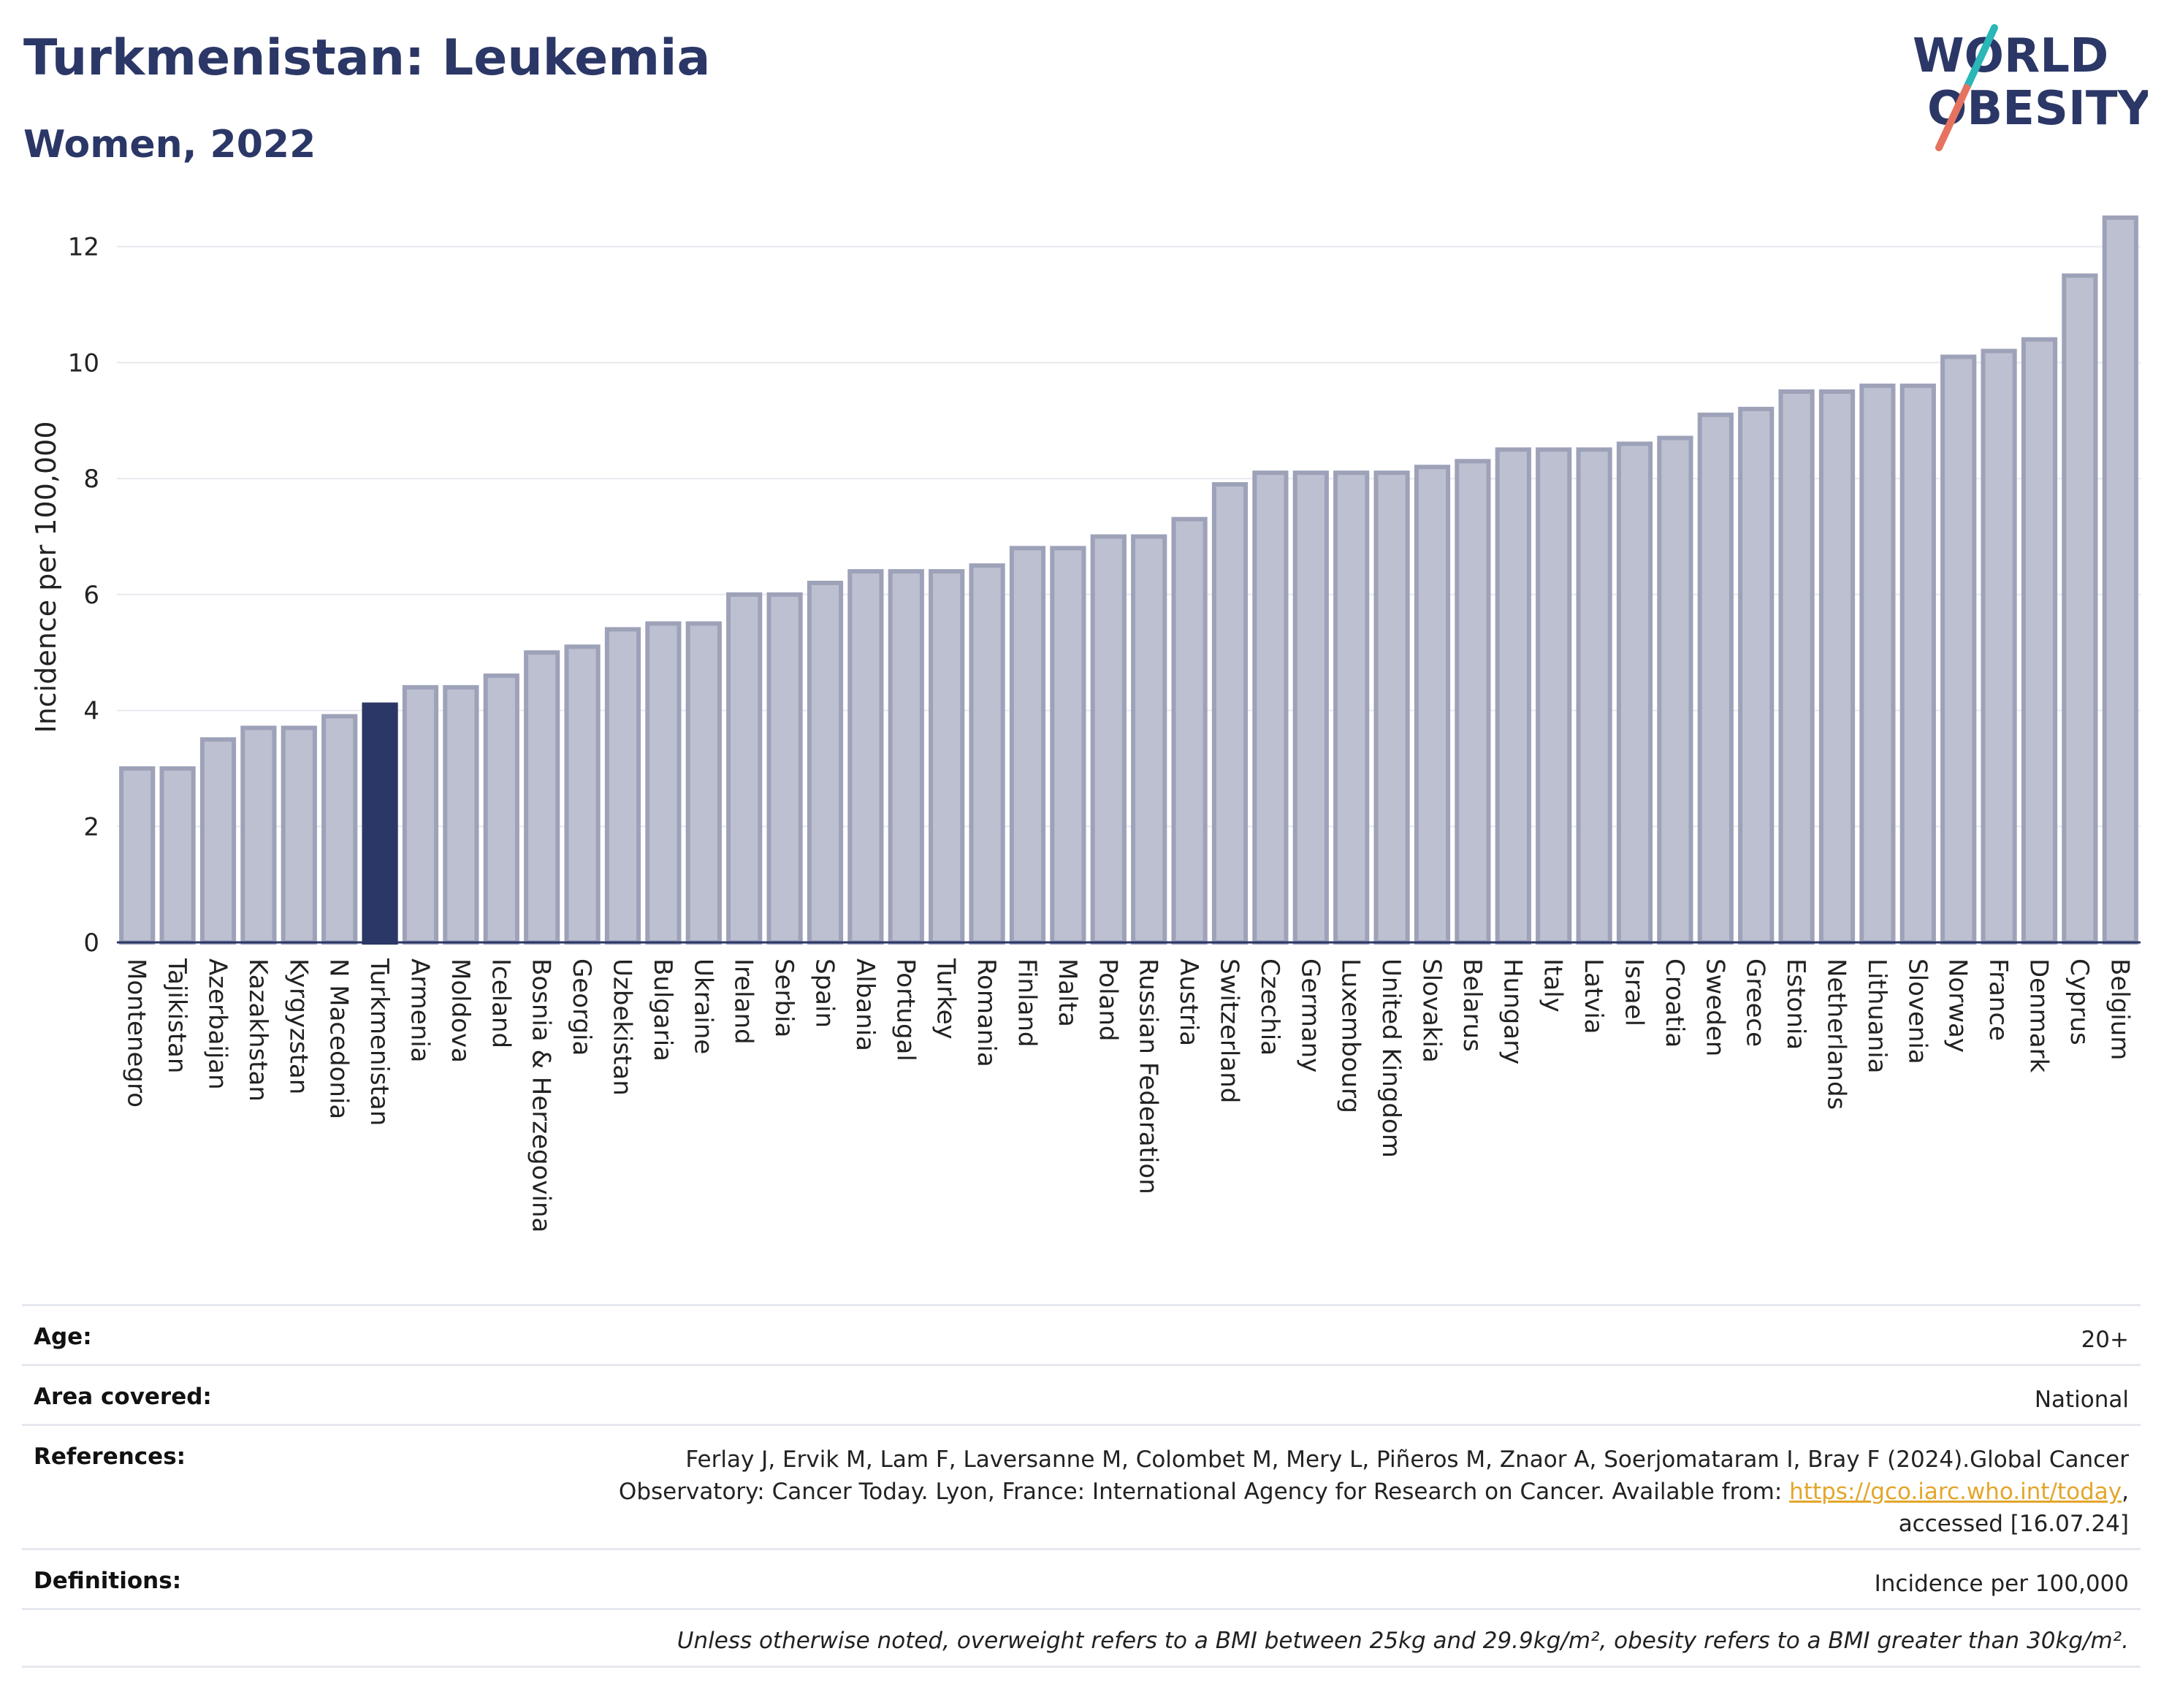 The width and height of the screenshot is (2161, 1708). Describe the element at coordinates (1067, 993) in the screenshot. I see `x-tick-label: Malta` at that location.